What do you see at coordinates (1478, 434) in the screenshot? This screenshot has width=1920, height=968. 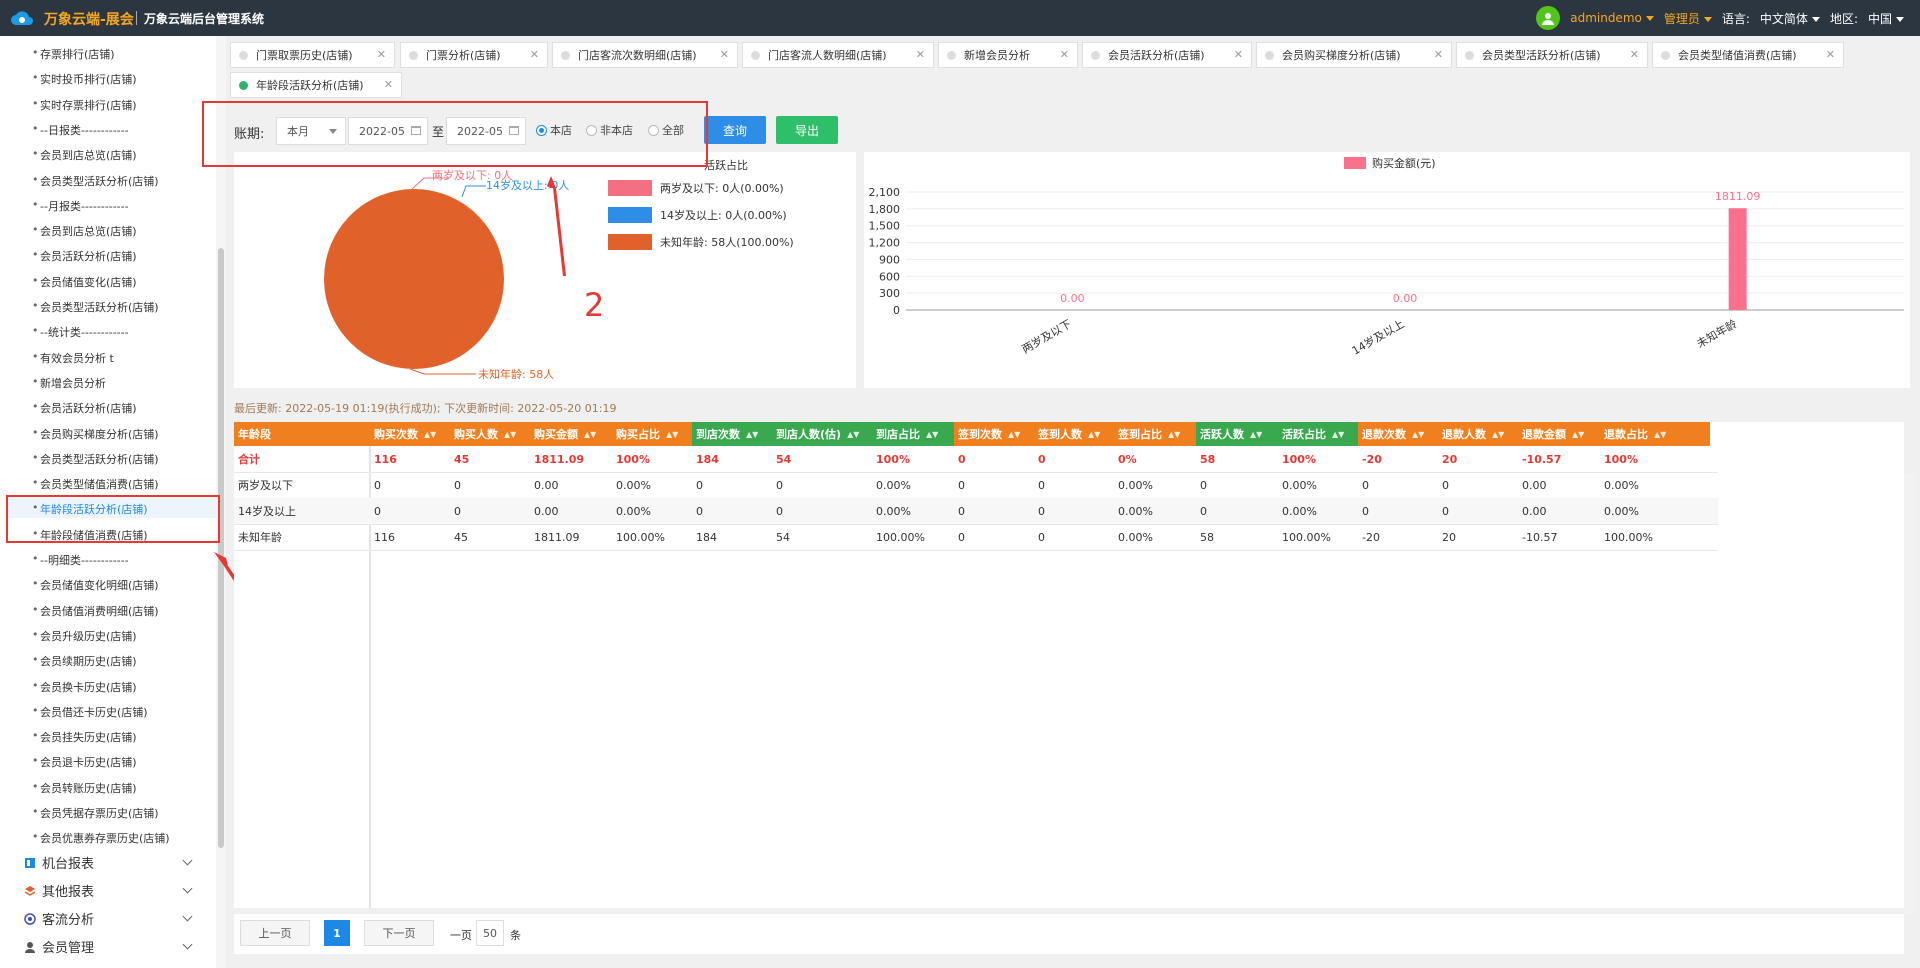 I see `column-header: 退款人数 ▲▼` at bounding box center [1478, 434].